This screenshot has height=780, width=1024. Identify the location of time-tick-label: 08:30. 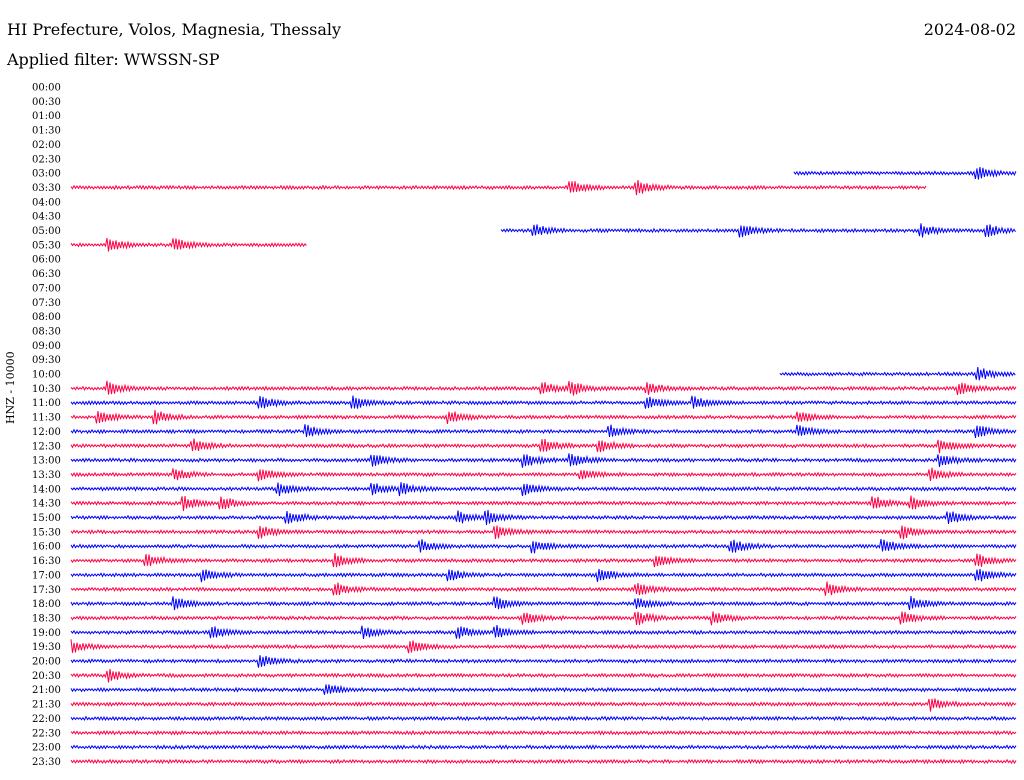
(46, 331).